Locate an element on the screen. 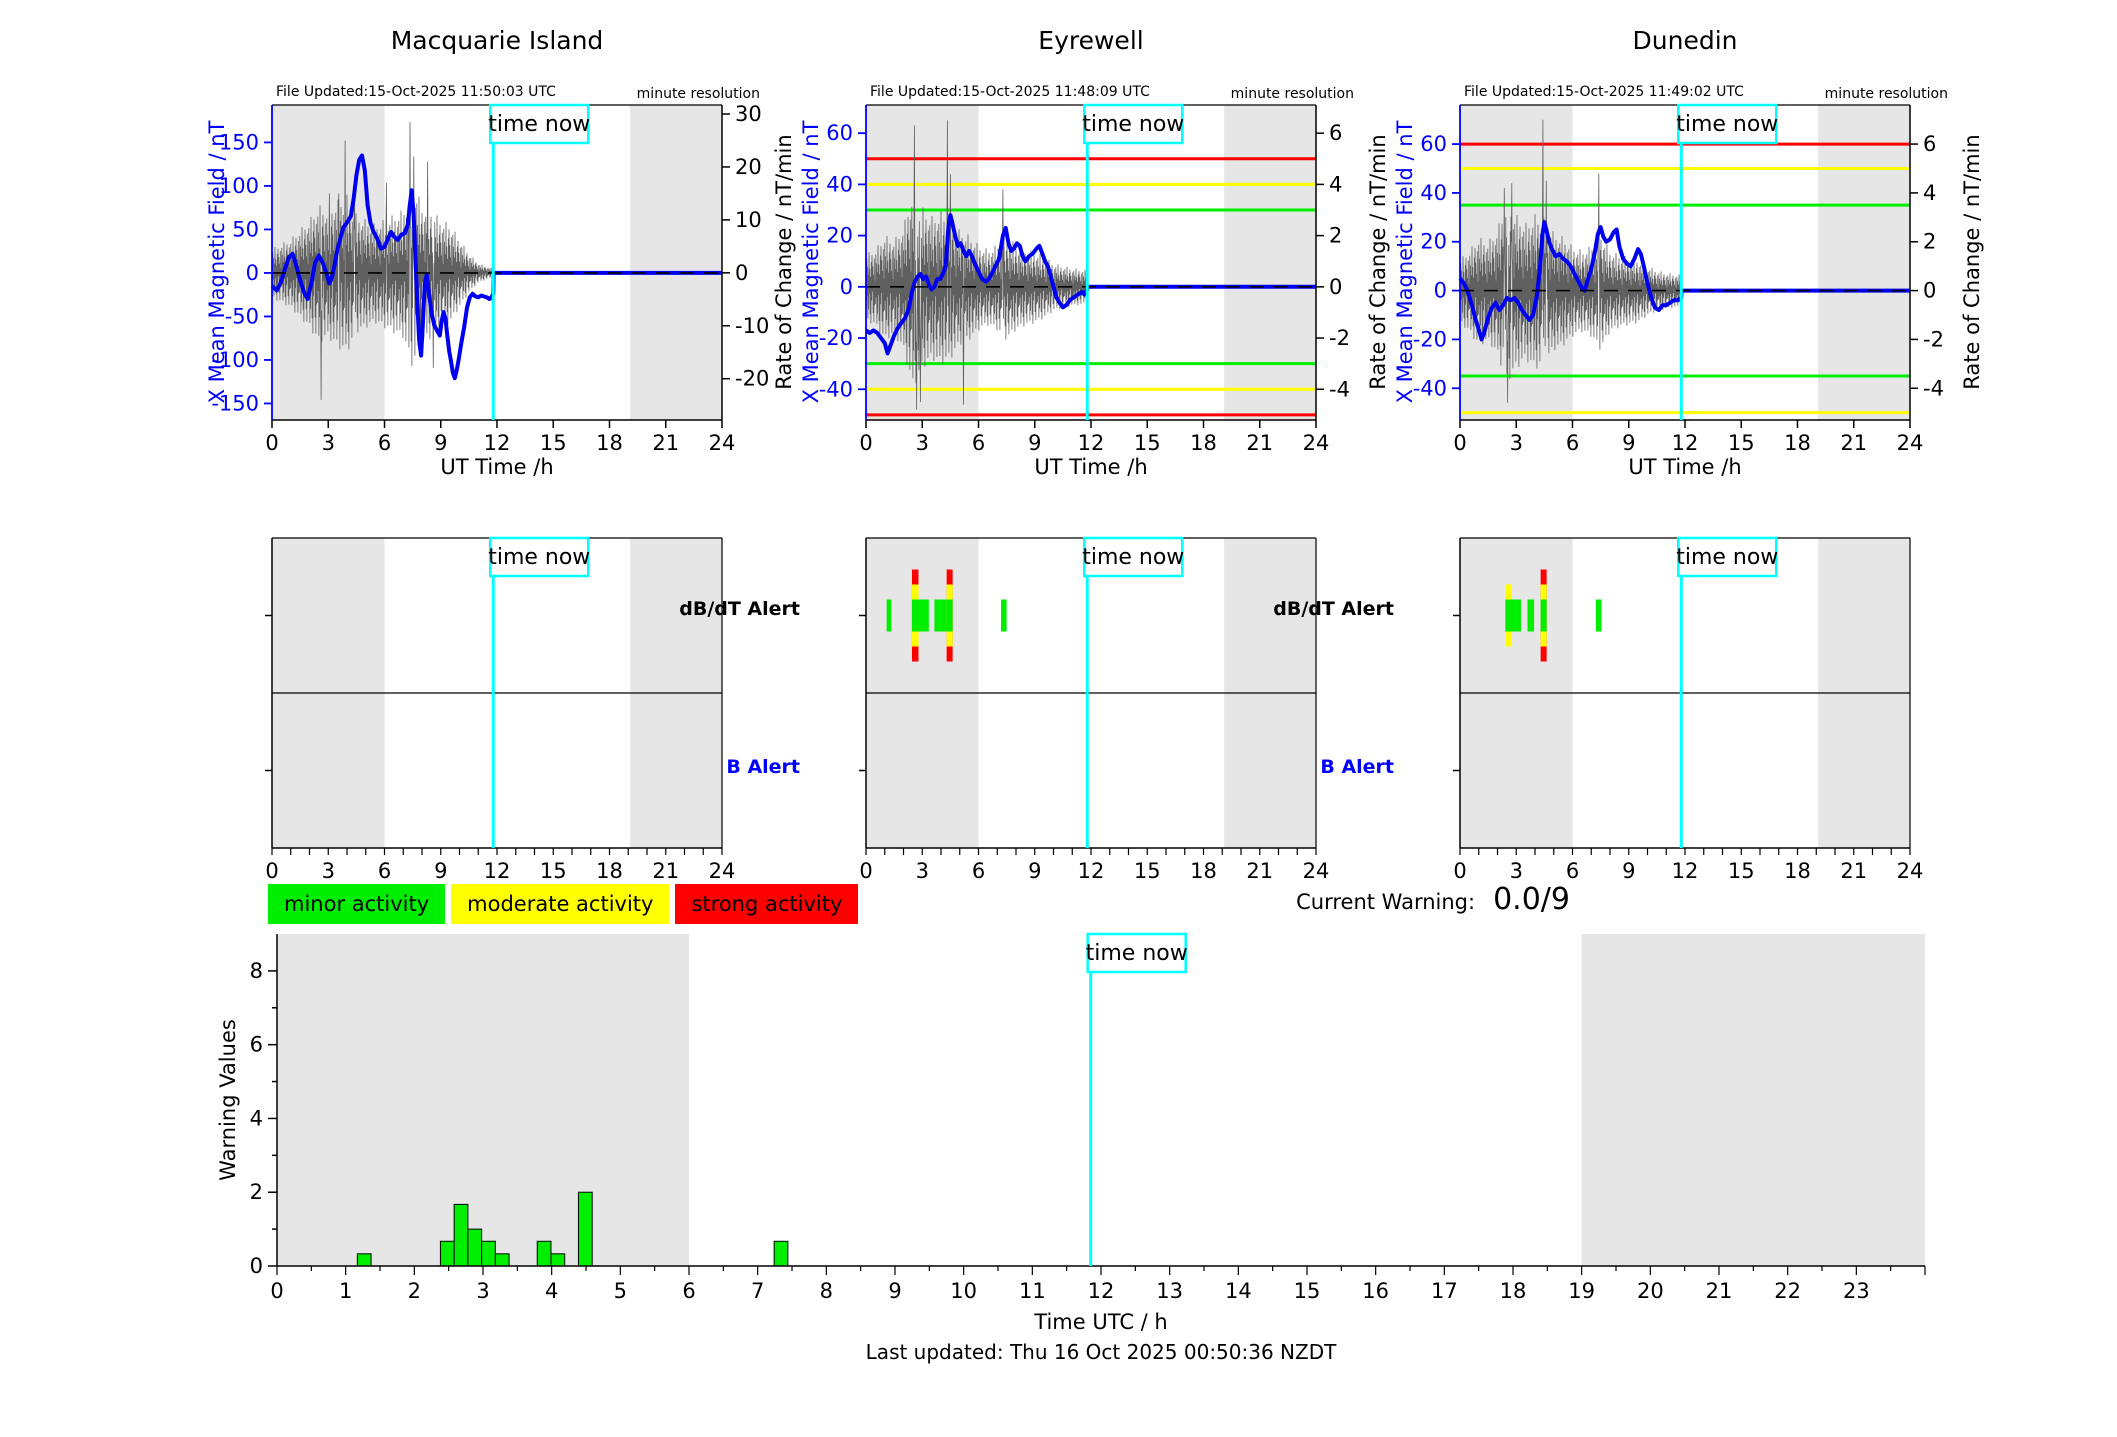 This screenshot has height=1437, width=2117. svg-text: -20 is located at coordinates (752, 379).